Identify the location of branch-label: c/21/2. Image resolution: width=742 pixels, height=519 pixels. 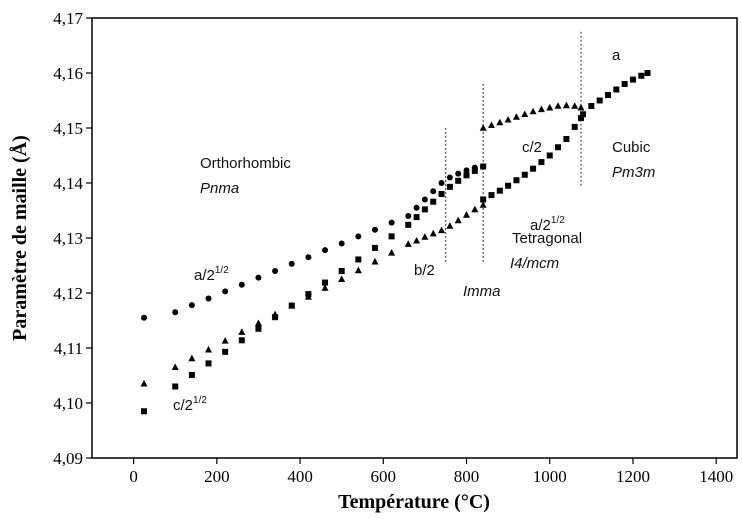
(190, 404).